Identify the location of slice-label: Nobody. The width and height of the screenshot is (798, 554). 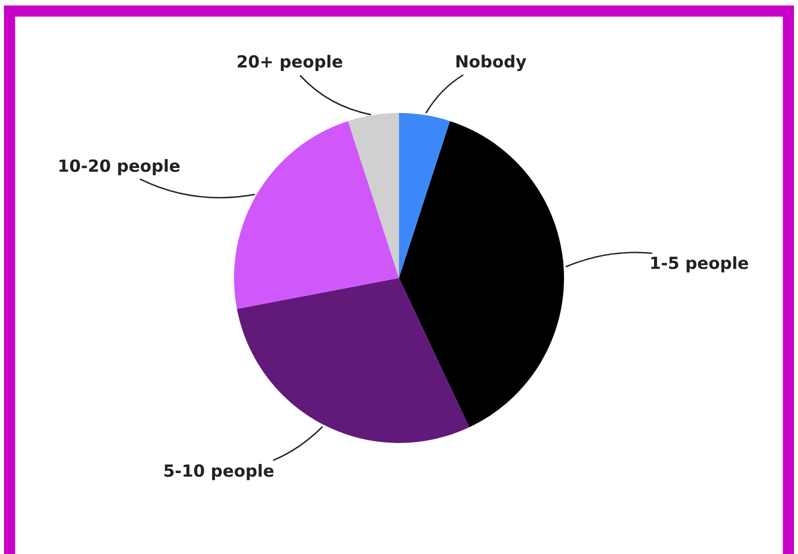
(491, 63).